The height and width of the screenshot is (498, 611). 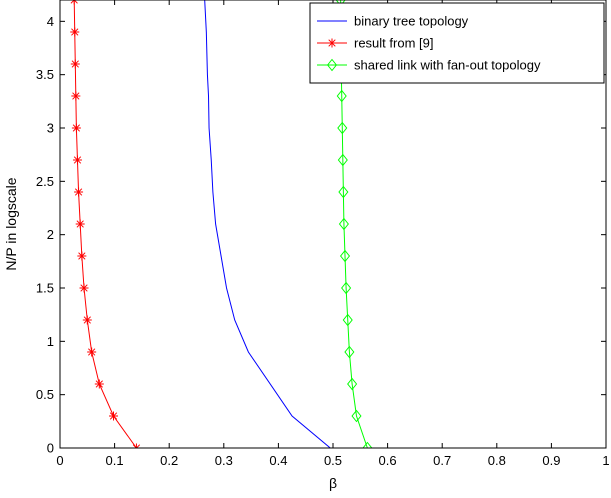 I want to click on x-tick-label: 0.3, so click(x=224, y=460).